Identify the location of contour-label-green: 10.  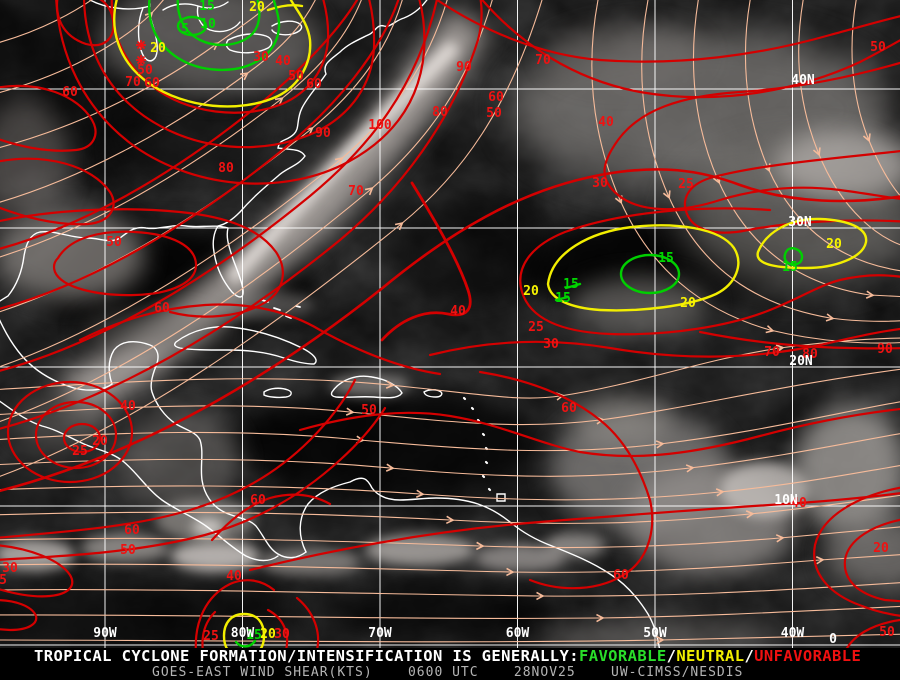
(208, 24).